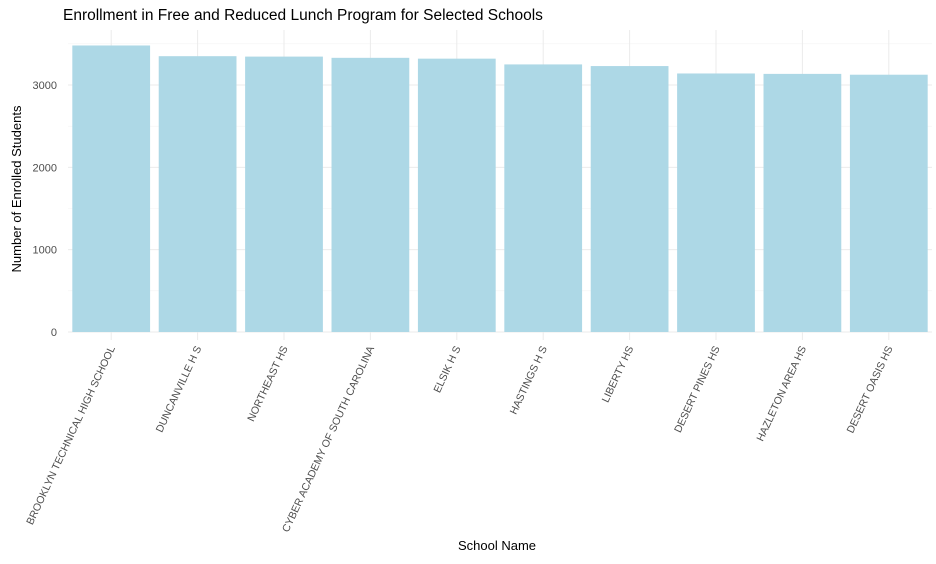  Describe the element at coordinates (45, 168) in the screenshot. I see `y-tick-label: 2000` at that location.